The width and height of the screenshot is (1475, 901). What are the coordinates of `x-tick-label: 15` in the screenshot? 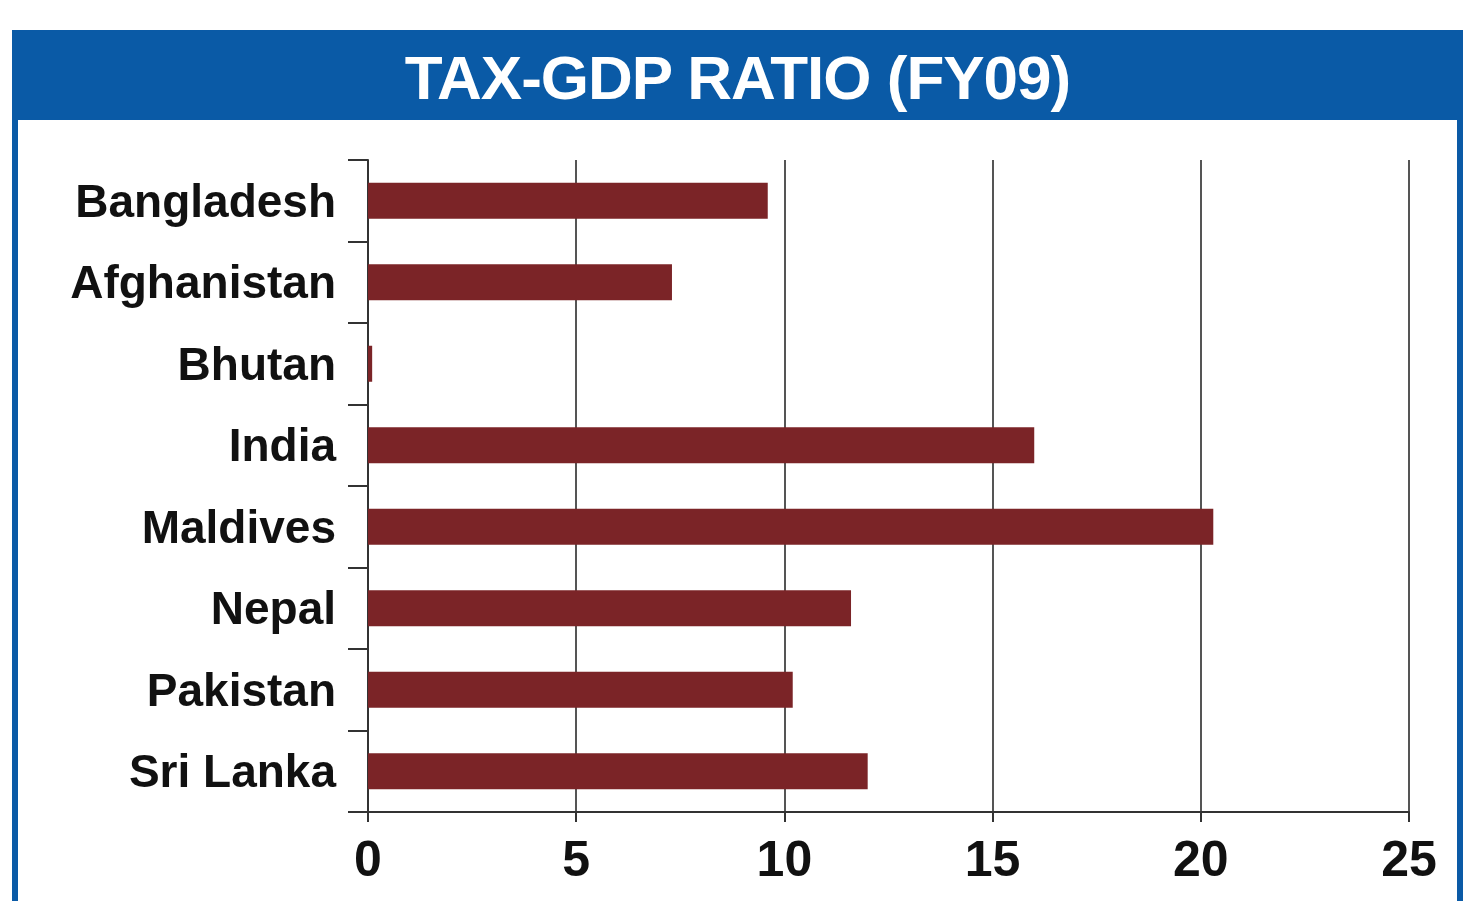 It's located at (992, 859).